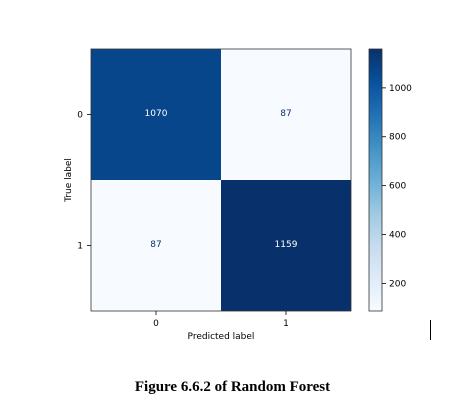  Describe the element at coordinates (286, 324) in the screenshot. I see `x-tick-label: 1` at that location.